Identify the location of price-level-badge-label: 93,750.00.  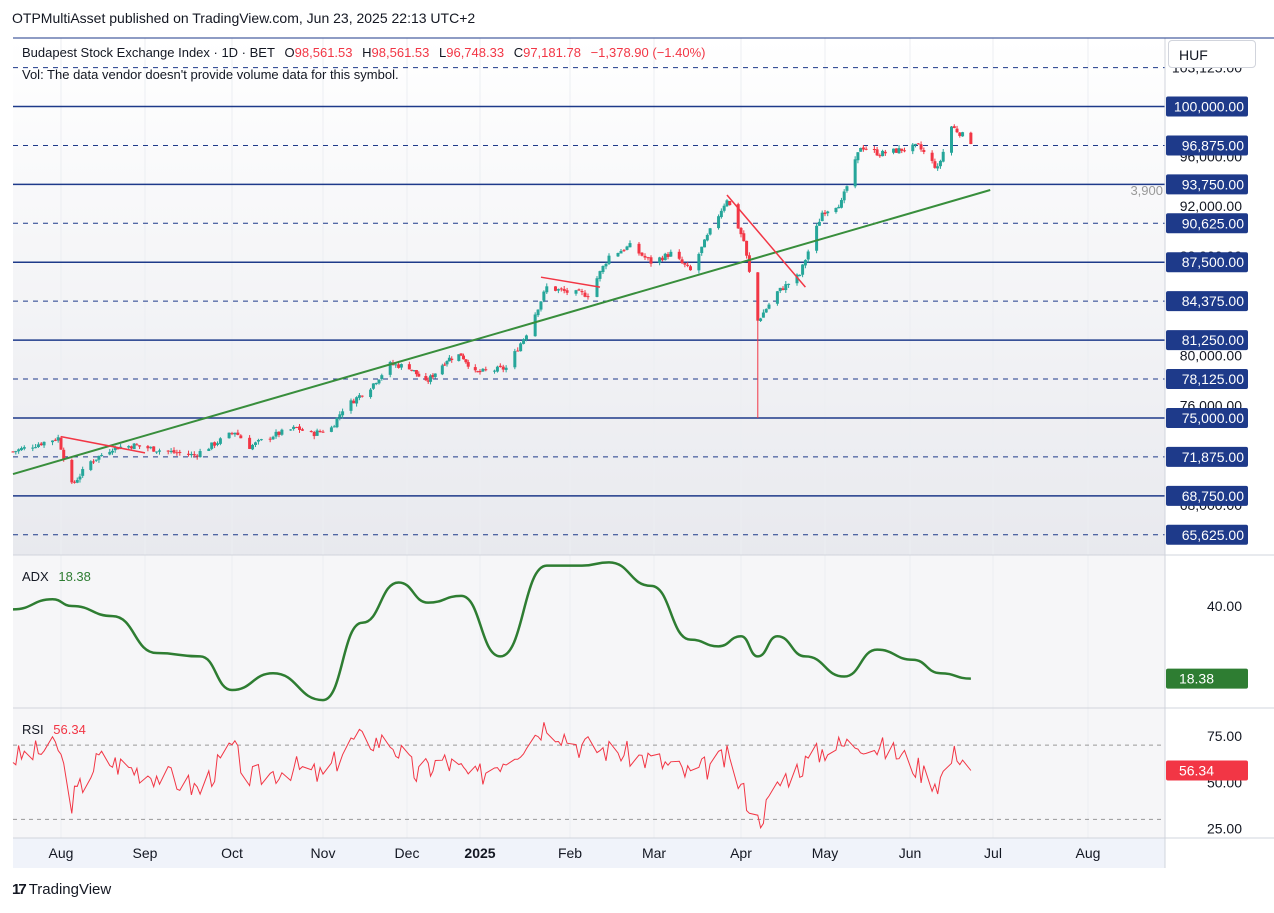
(1213, 184).